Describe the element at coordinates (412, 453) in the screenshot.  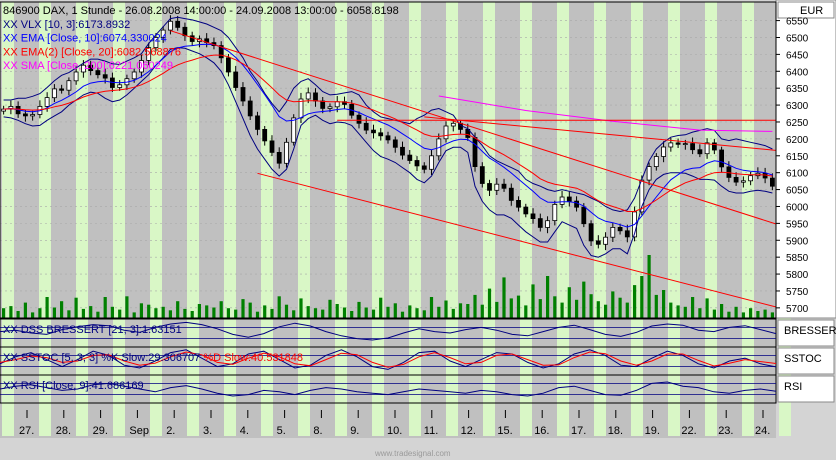
I see `watermark: www.tradesignal.com` at that location.